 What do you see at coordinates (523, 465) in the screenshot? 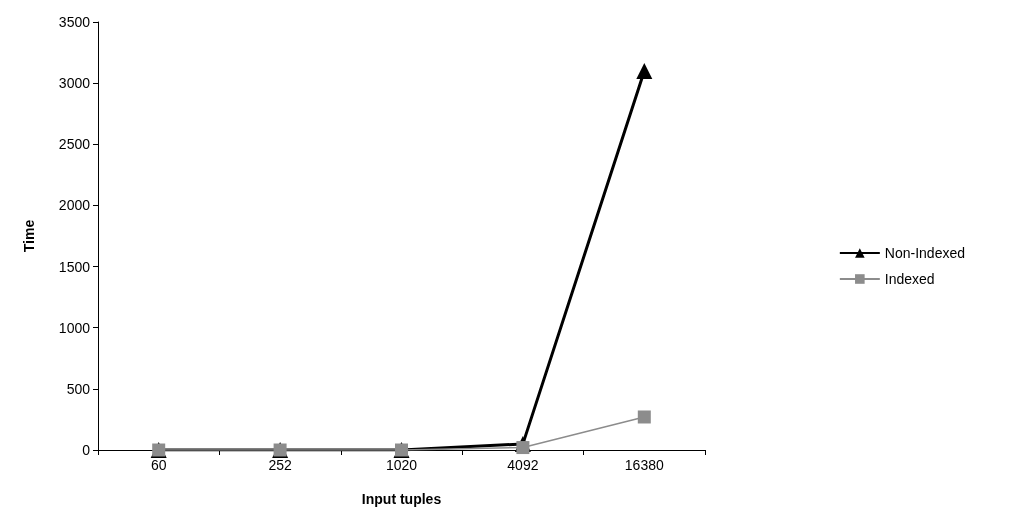
I see `x-tick-label: 4092` at bounding box center [523, 465].